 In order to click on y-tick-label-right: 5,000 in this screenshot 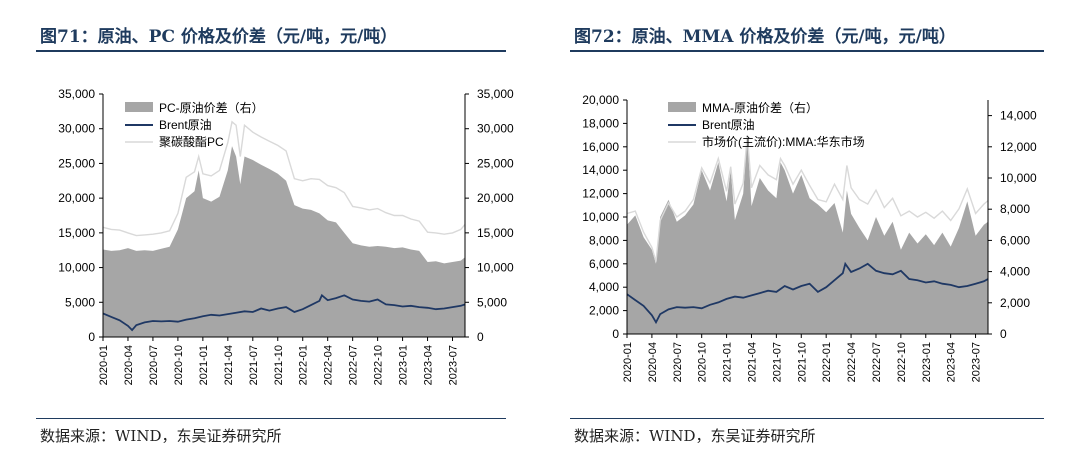, I will do `click(492, 302)`.